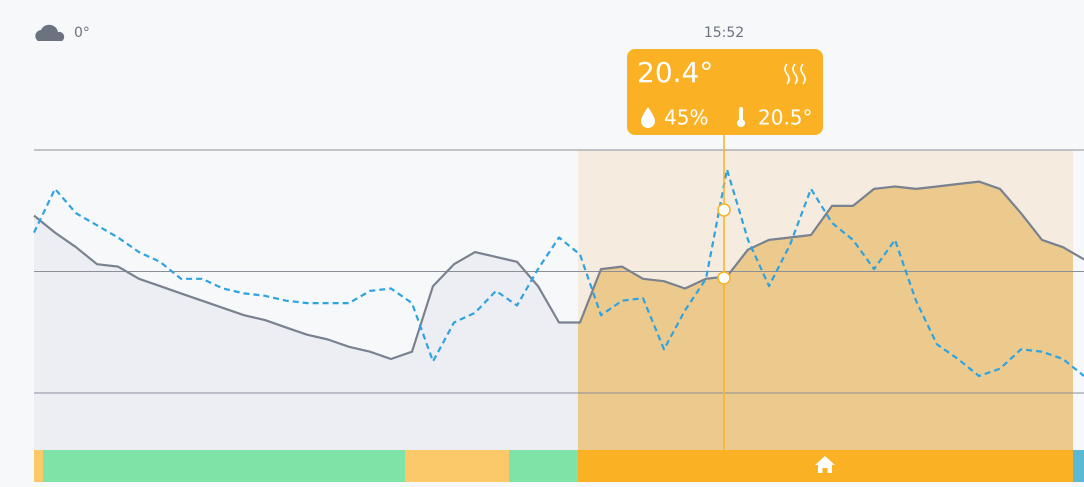 This screenshot has height=487, width=1084. Describe the element at coordinates (795, 74) in the screenshot. I see `heating-icon` at that location.